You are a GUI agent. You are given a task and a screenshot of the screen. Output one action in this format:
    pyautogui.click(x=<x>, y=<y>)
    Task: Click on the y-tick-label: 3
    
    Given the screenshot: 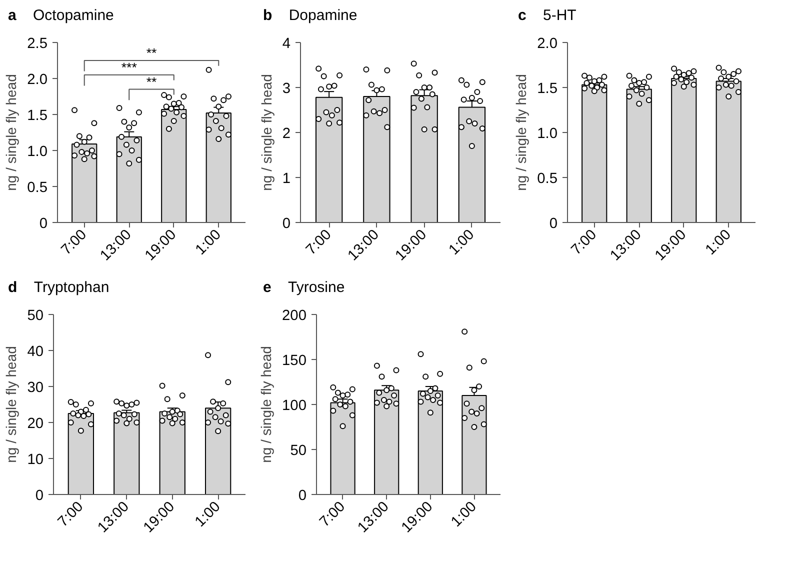 What is the action you would take?
    pyautogui.click(x=286, y=89)
    